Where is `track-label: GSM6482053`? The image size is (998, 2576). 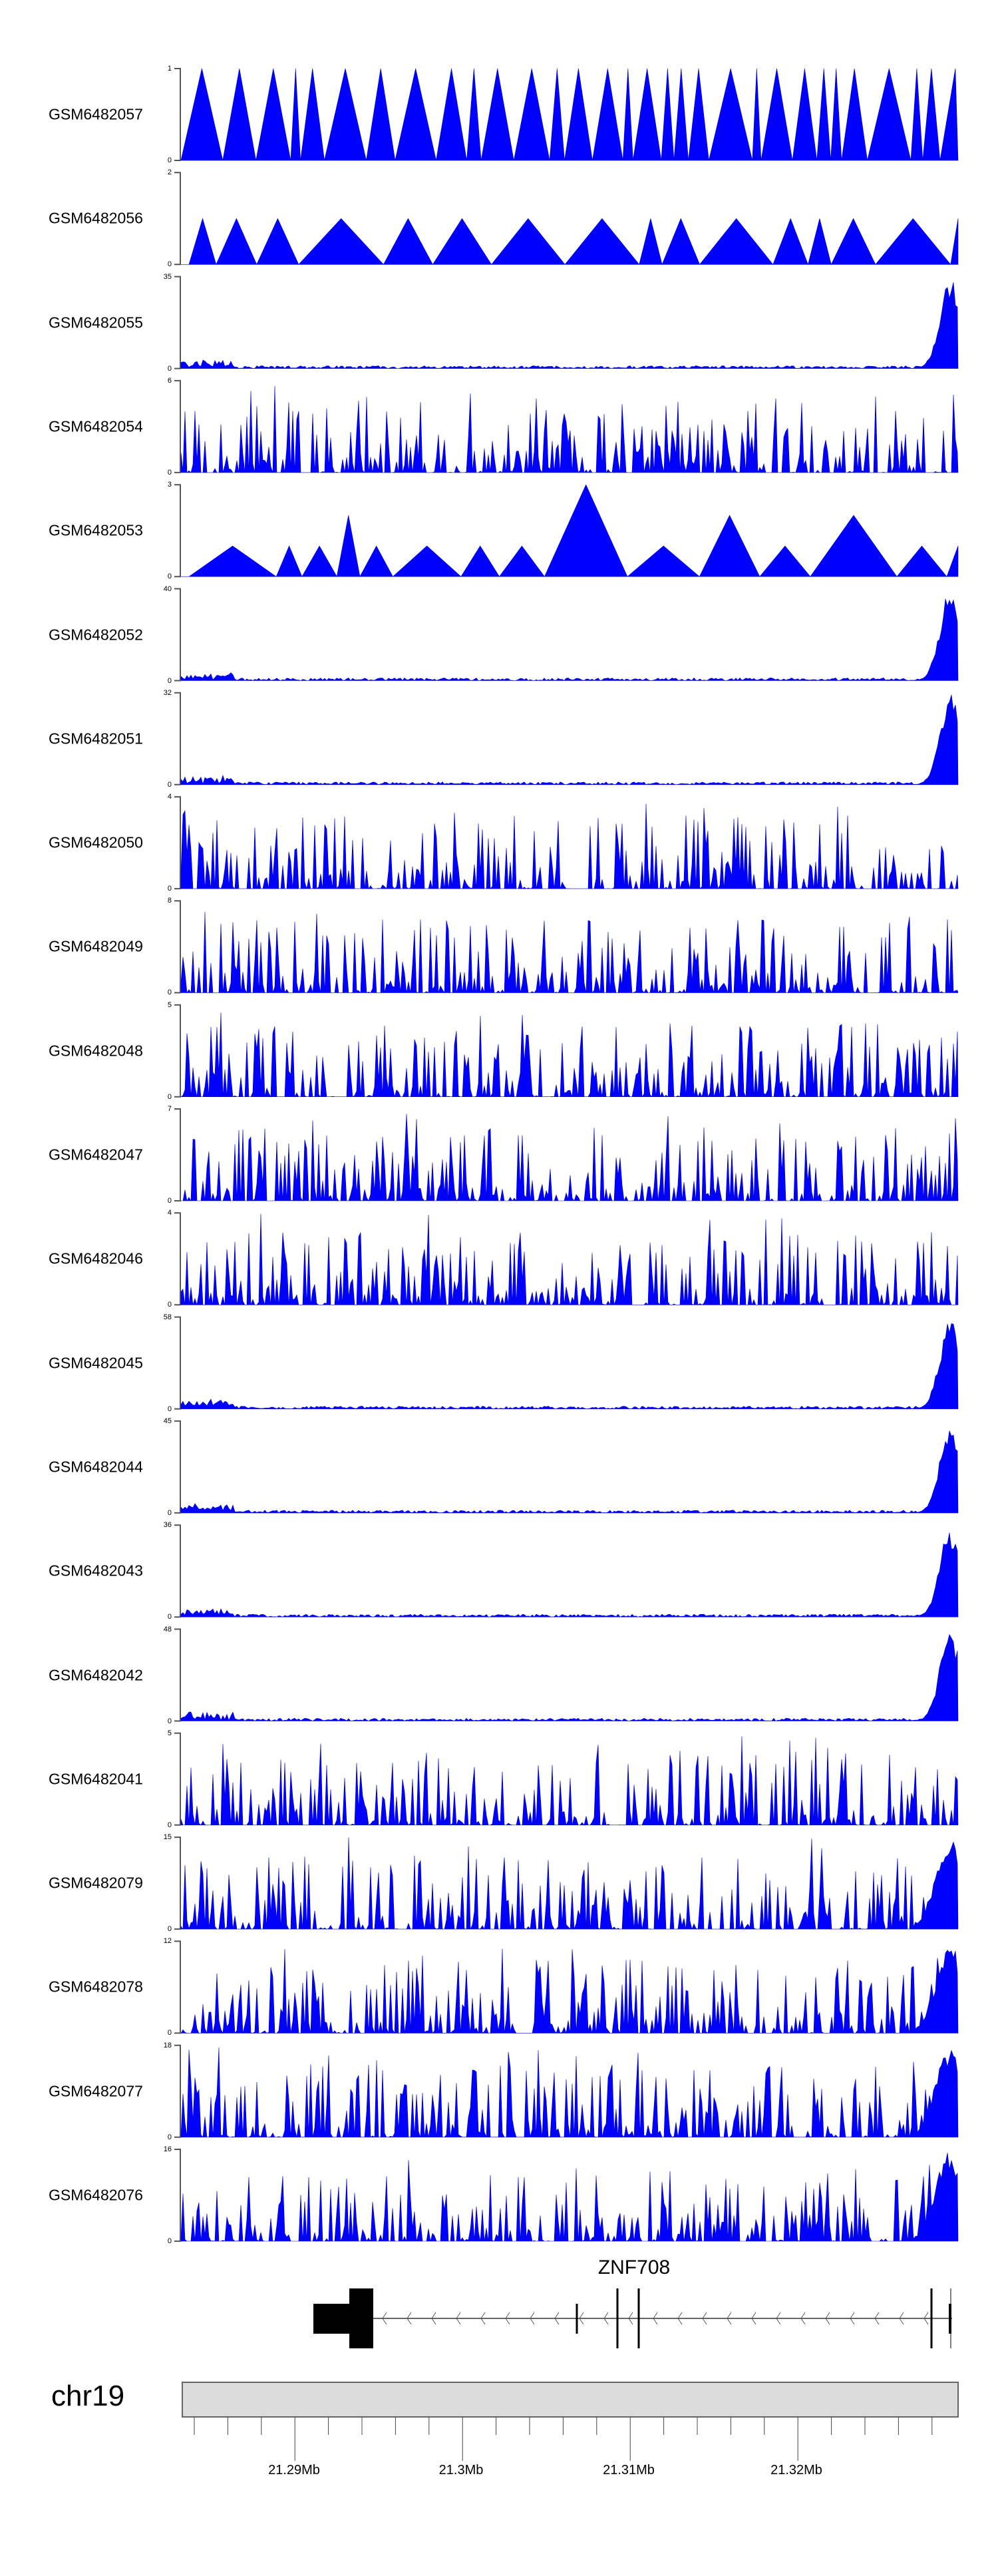 track-label: GSM6482053 is located at coordinates (96, 530).